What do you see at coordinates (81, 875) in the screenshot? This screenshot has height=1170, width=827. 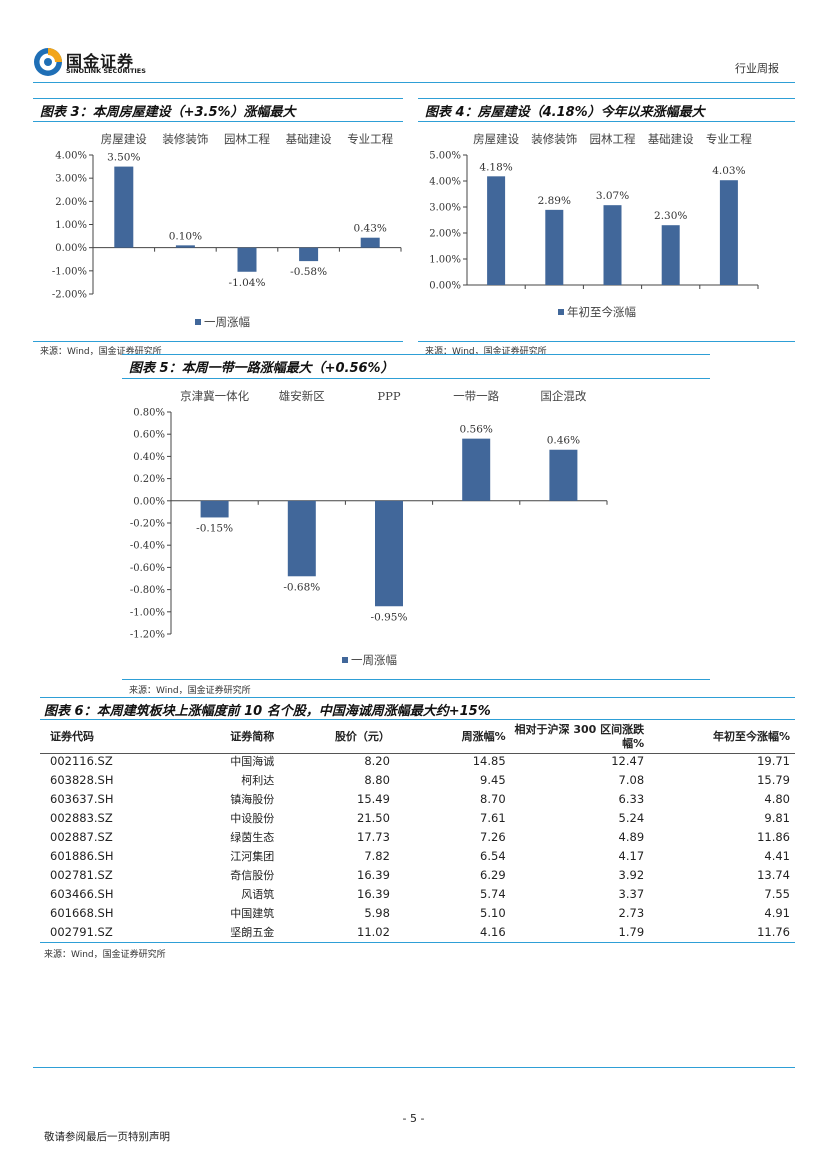 I see `table-cell: 002781.SZ` at bounding box center [81, 875].